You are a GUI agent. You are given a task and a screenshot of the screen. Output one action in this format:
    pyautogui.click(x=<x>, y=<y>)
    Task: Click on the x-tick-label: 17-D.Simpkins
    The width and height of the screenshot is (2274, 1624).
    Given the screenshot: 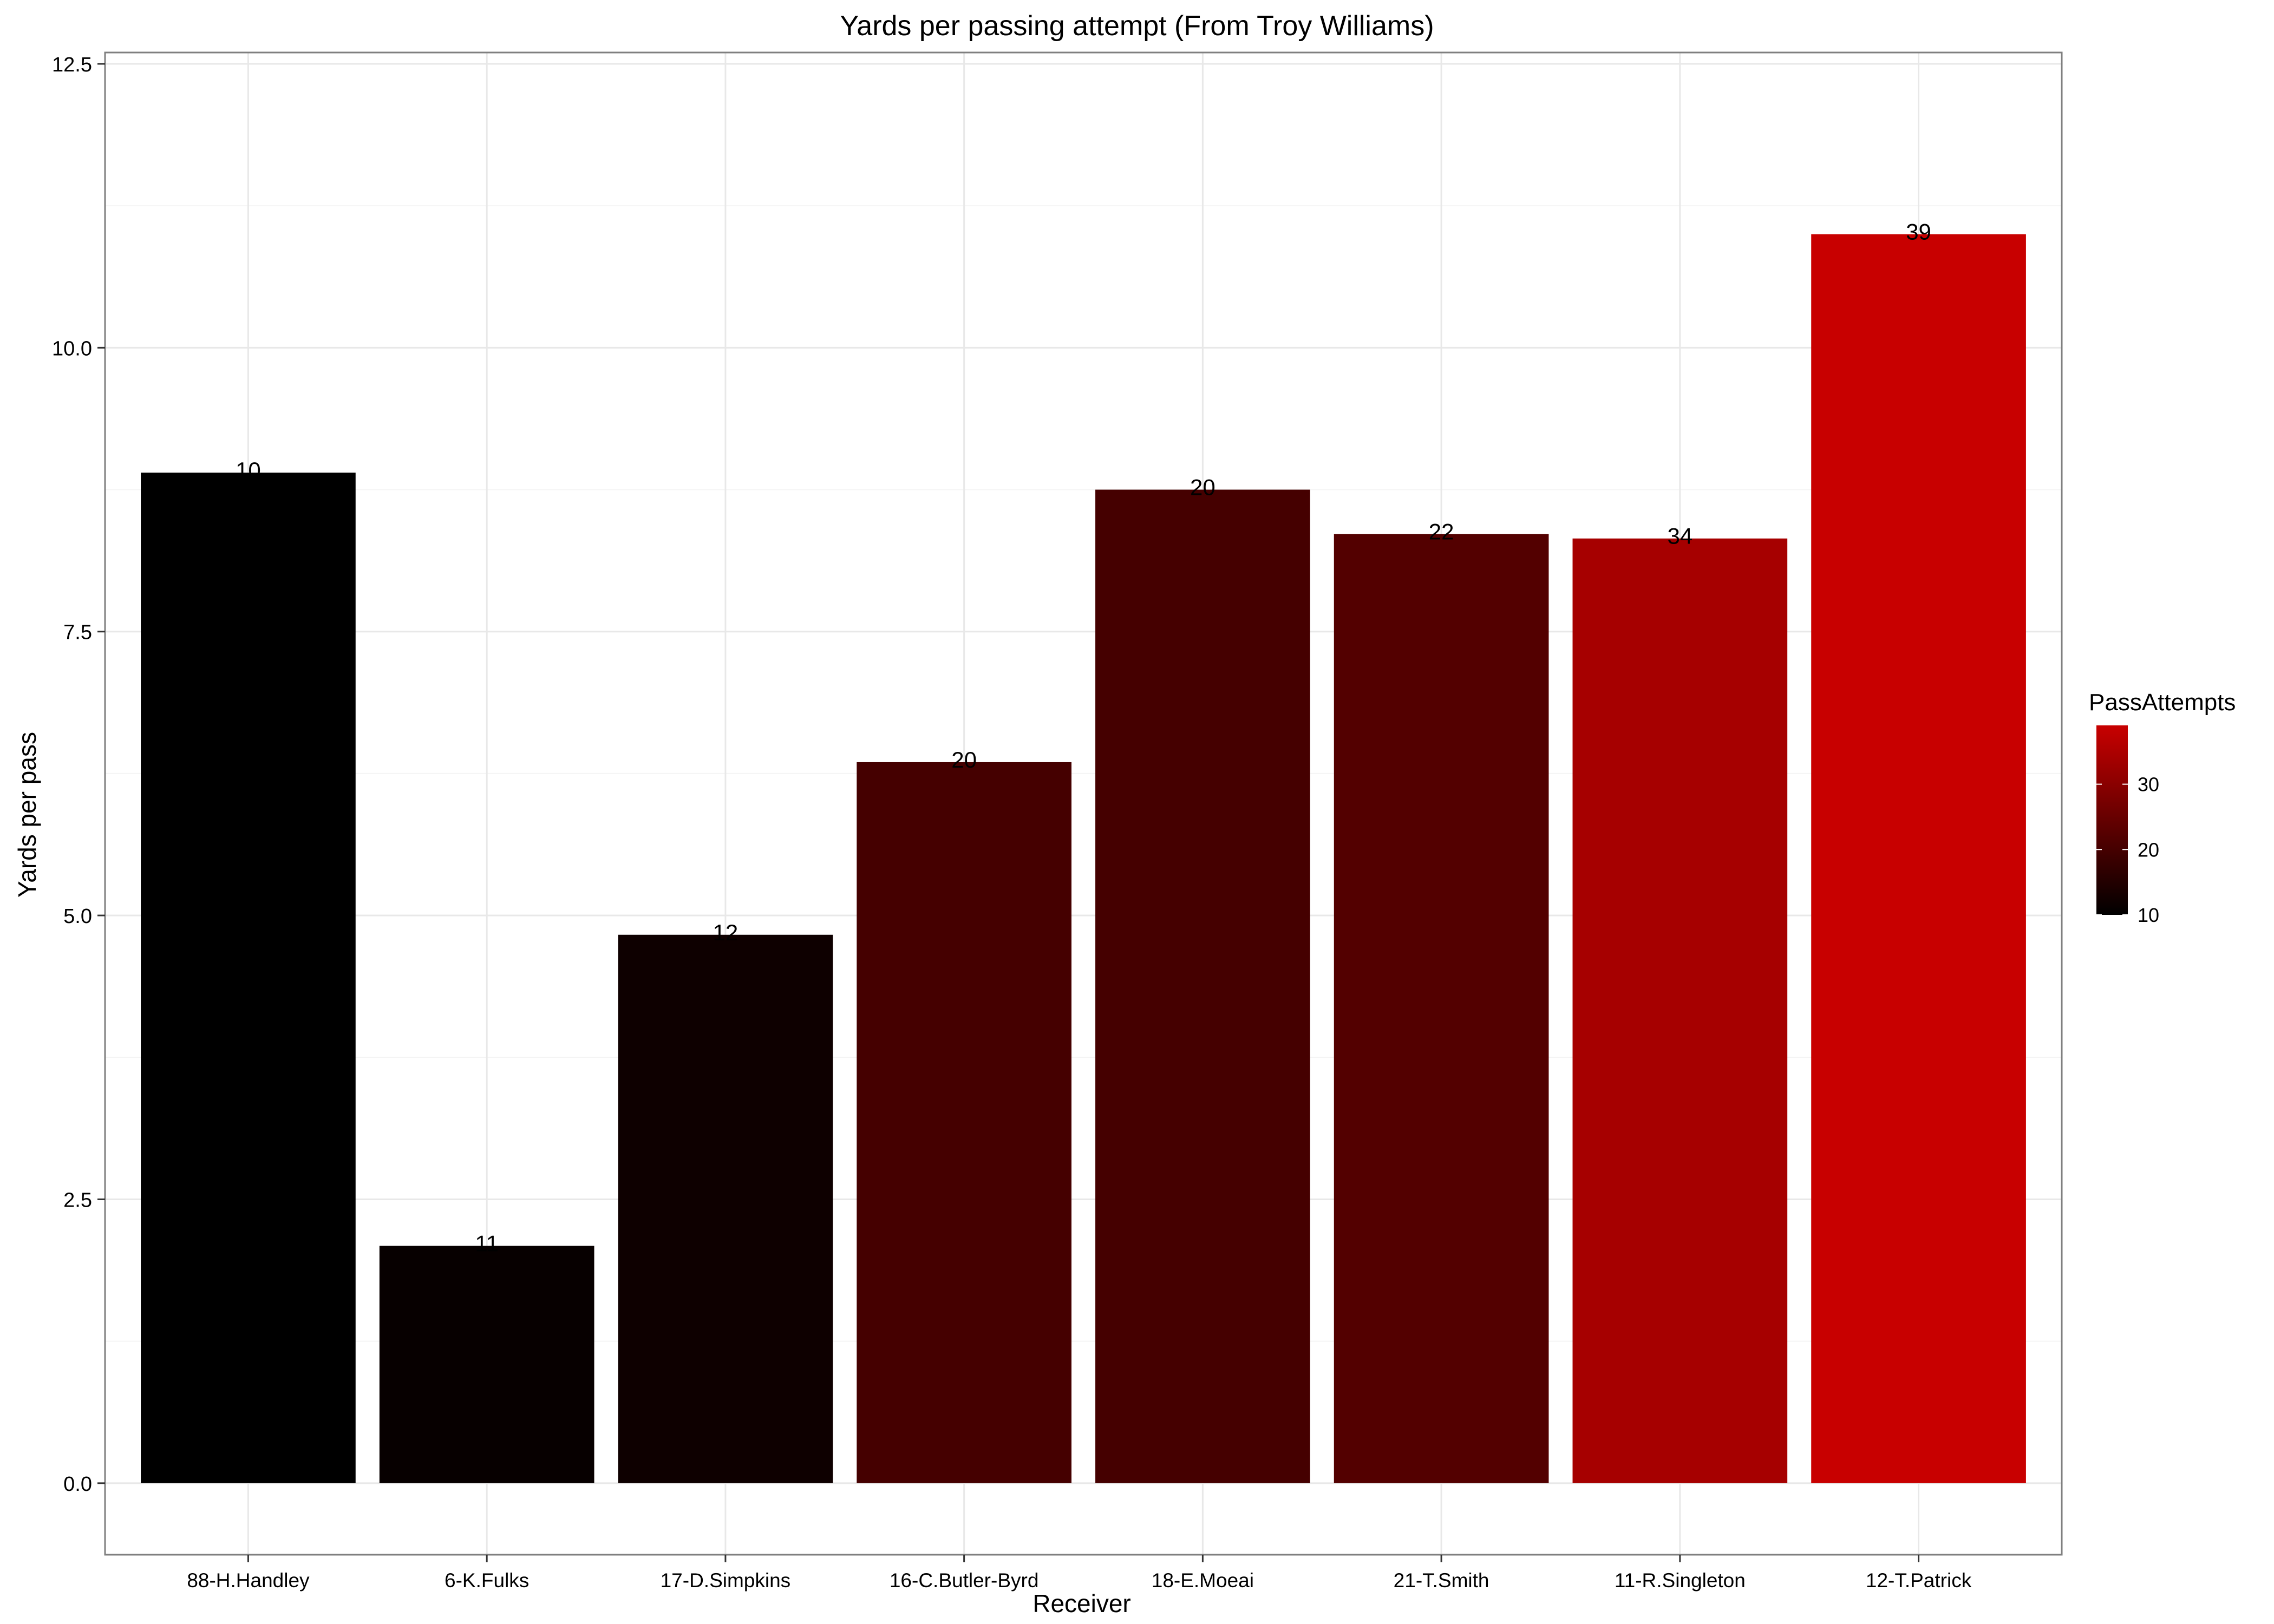 What is the action you would take?
    pyautogui.click(x=726, y=1580)
    